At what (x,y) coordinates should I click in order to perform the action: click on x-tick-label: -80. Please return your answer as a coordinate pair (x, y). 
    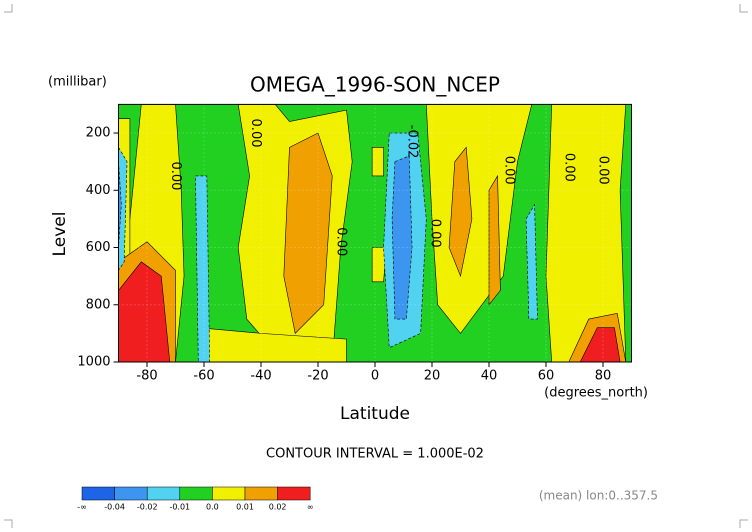
    Looking at the image, I should click on (146, 376).